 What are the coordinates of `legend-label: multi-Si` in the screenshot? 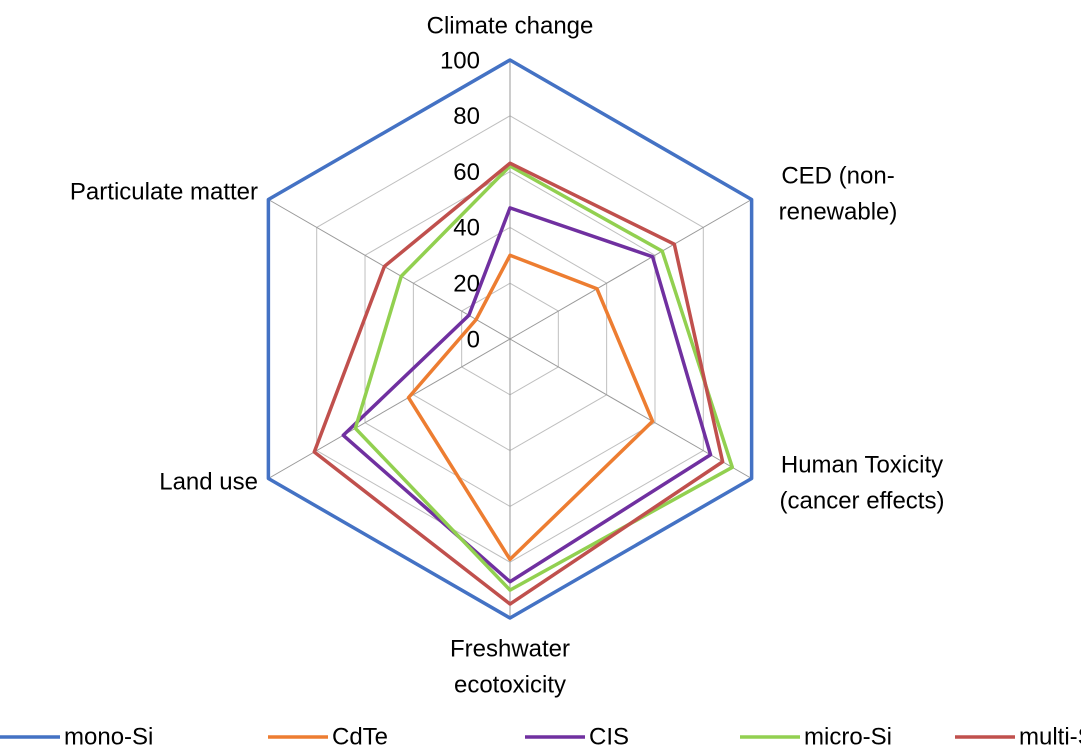 It's located at (1050, 736).